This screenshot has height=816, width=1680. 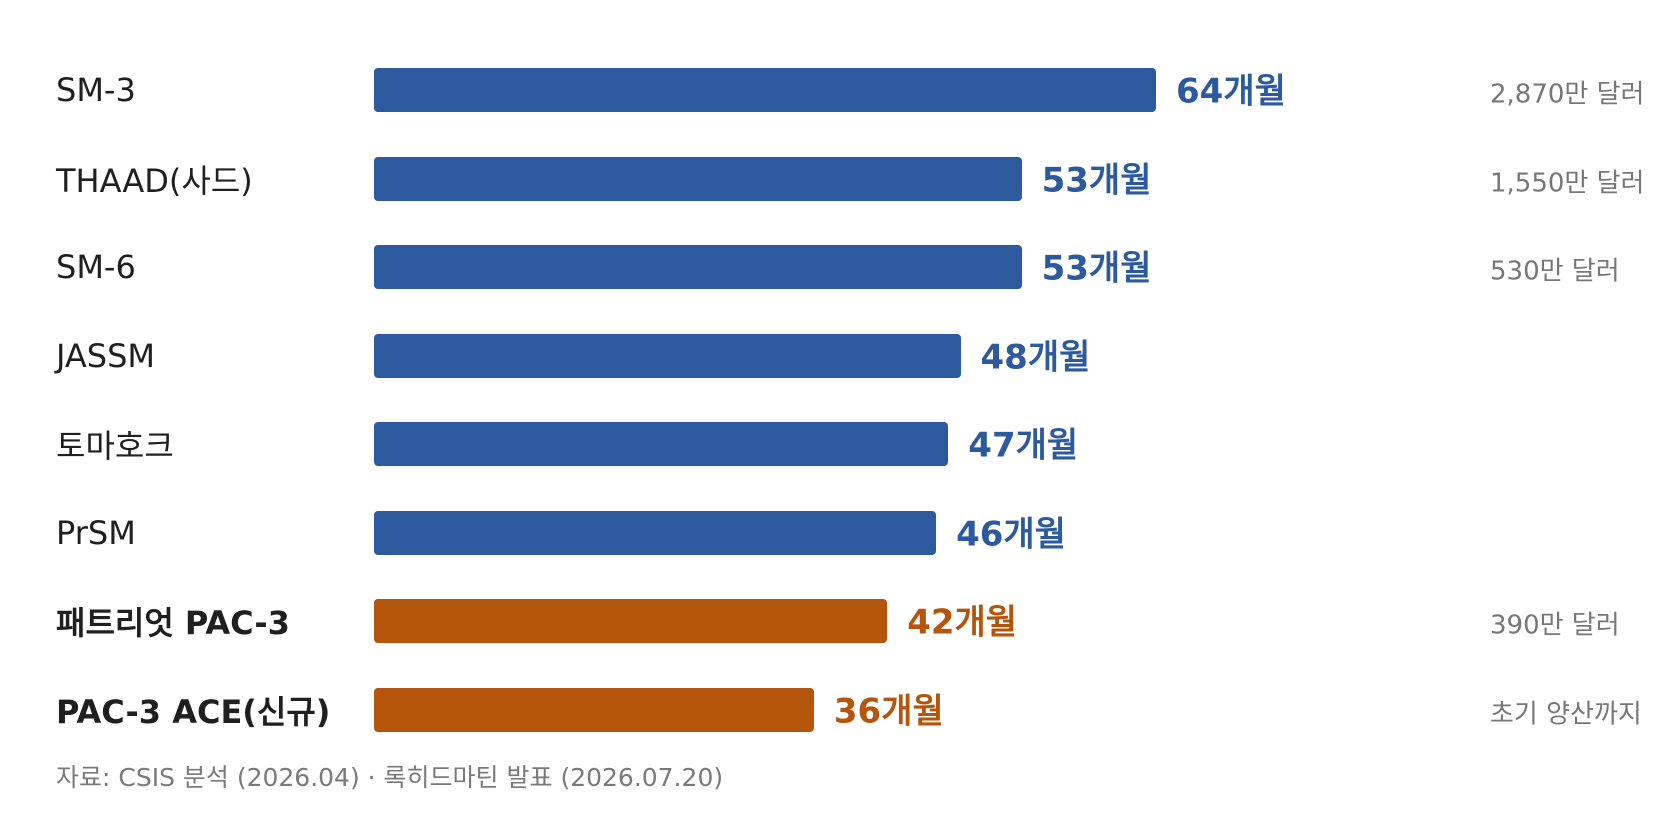 I want to click on bar-value-label: 36개월, so click(x=888, y=711).